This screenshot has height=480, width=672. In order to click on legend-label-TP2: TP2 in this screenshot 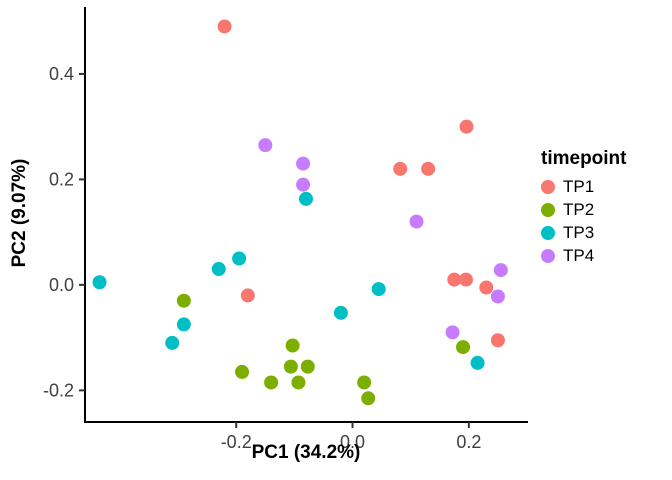, I will do `click(579, 209)`.